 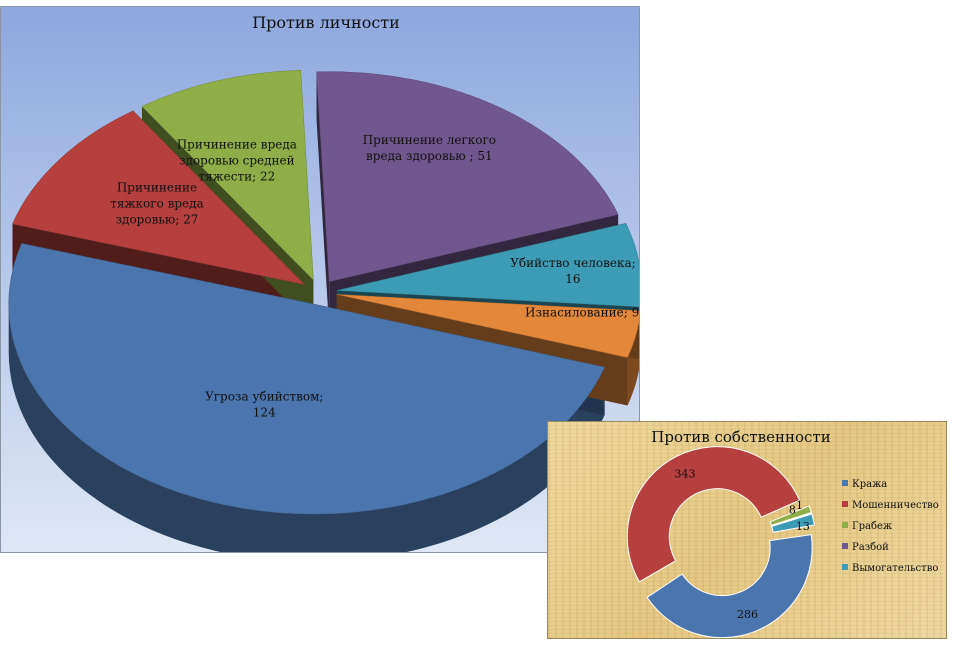 What do you see at coordinates (845, 567) in the screenshot?
I see `legend-swatch-вымогательство` at bounding box center [845, 567].